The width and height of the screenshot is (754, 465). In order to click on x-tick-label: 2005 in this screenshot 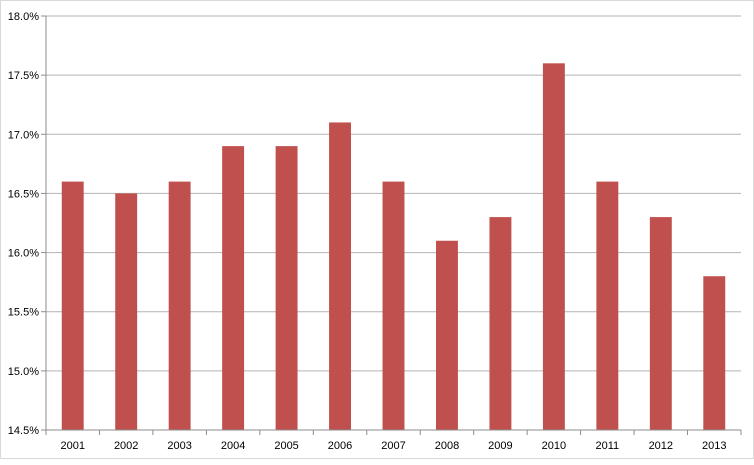, I will do `click(286, 446)`.